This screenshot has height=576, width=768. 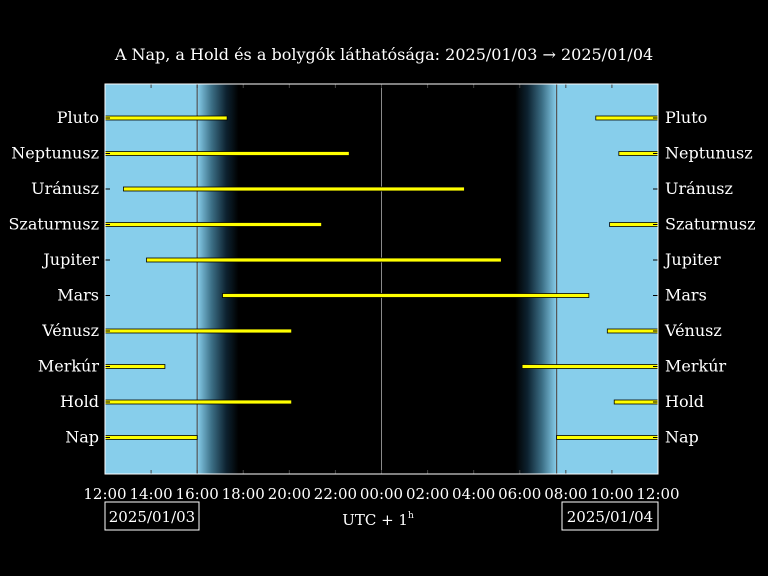 I want to click on body-label-right: Vénusz, so click(x=693, y=330).